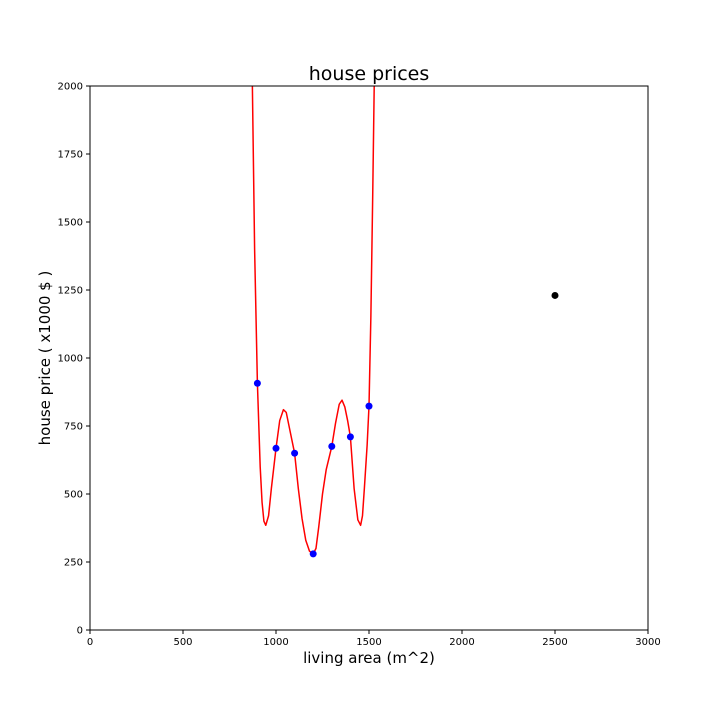 Image resolution: width=720 pixels, height=720 pixels. Describe the element at coordinates (70, 291) in the screenshot. I see `y-tick-label: 1250` at that location.